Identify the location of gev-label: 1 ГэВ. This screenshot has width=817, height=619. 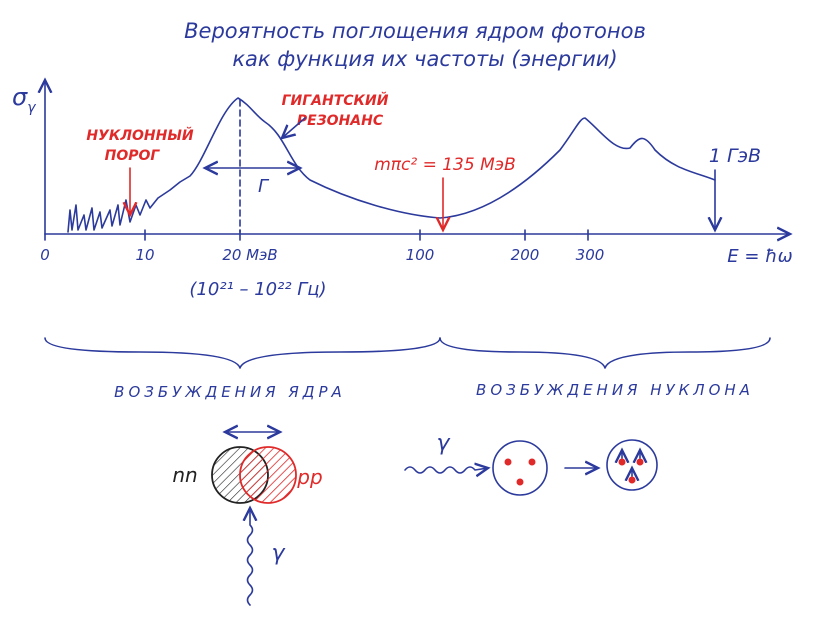
(735, 156).